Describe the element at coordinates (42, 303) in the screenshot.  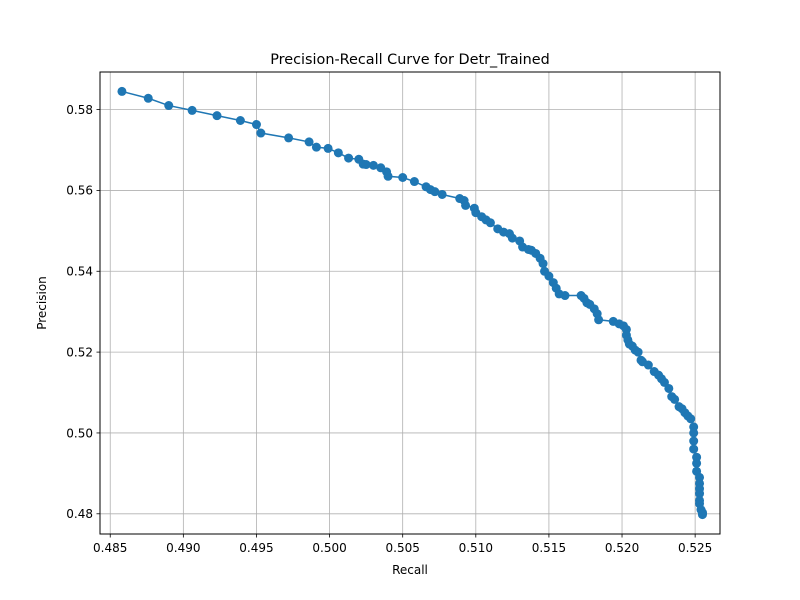
I see `y-axis-title: Precision` at that location.